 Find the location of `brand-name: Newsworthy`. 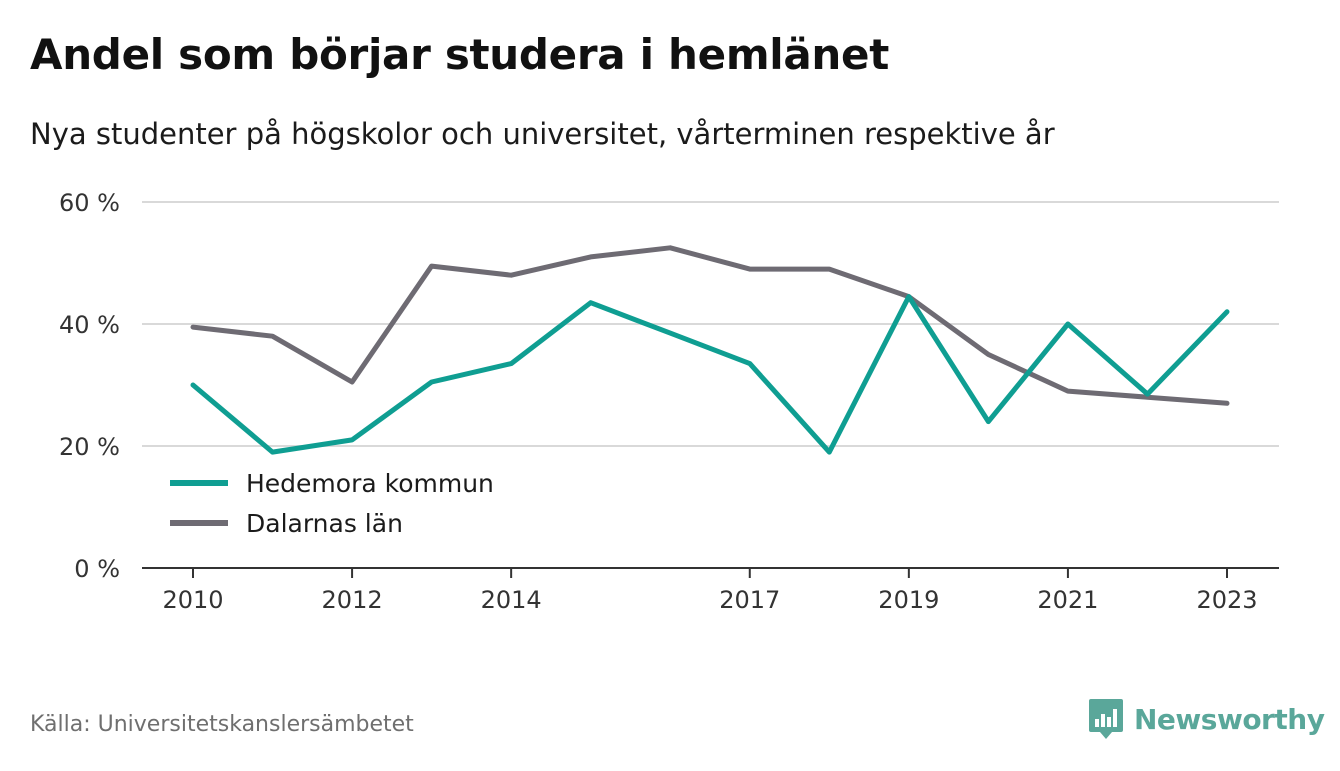

brand-name: Newsworthy is located at coordinates (1229, 719).